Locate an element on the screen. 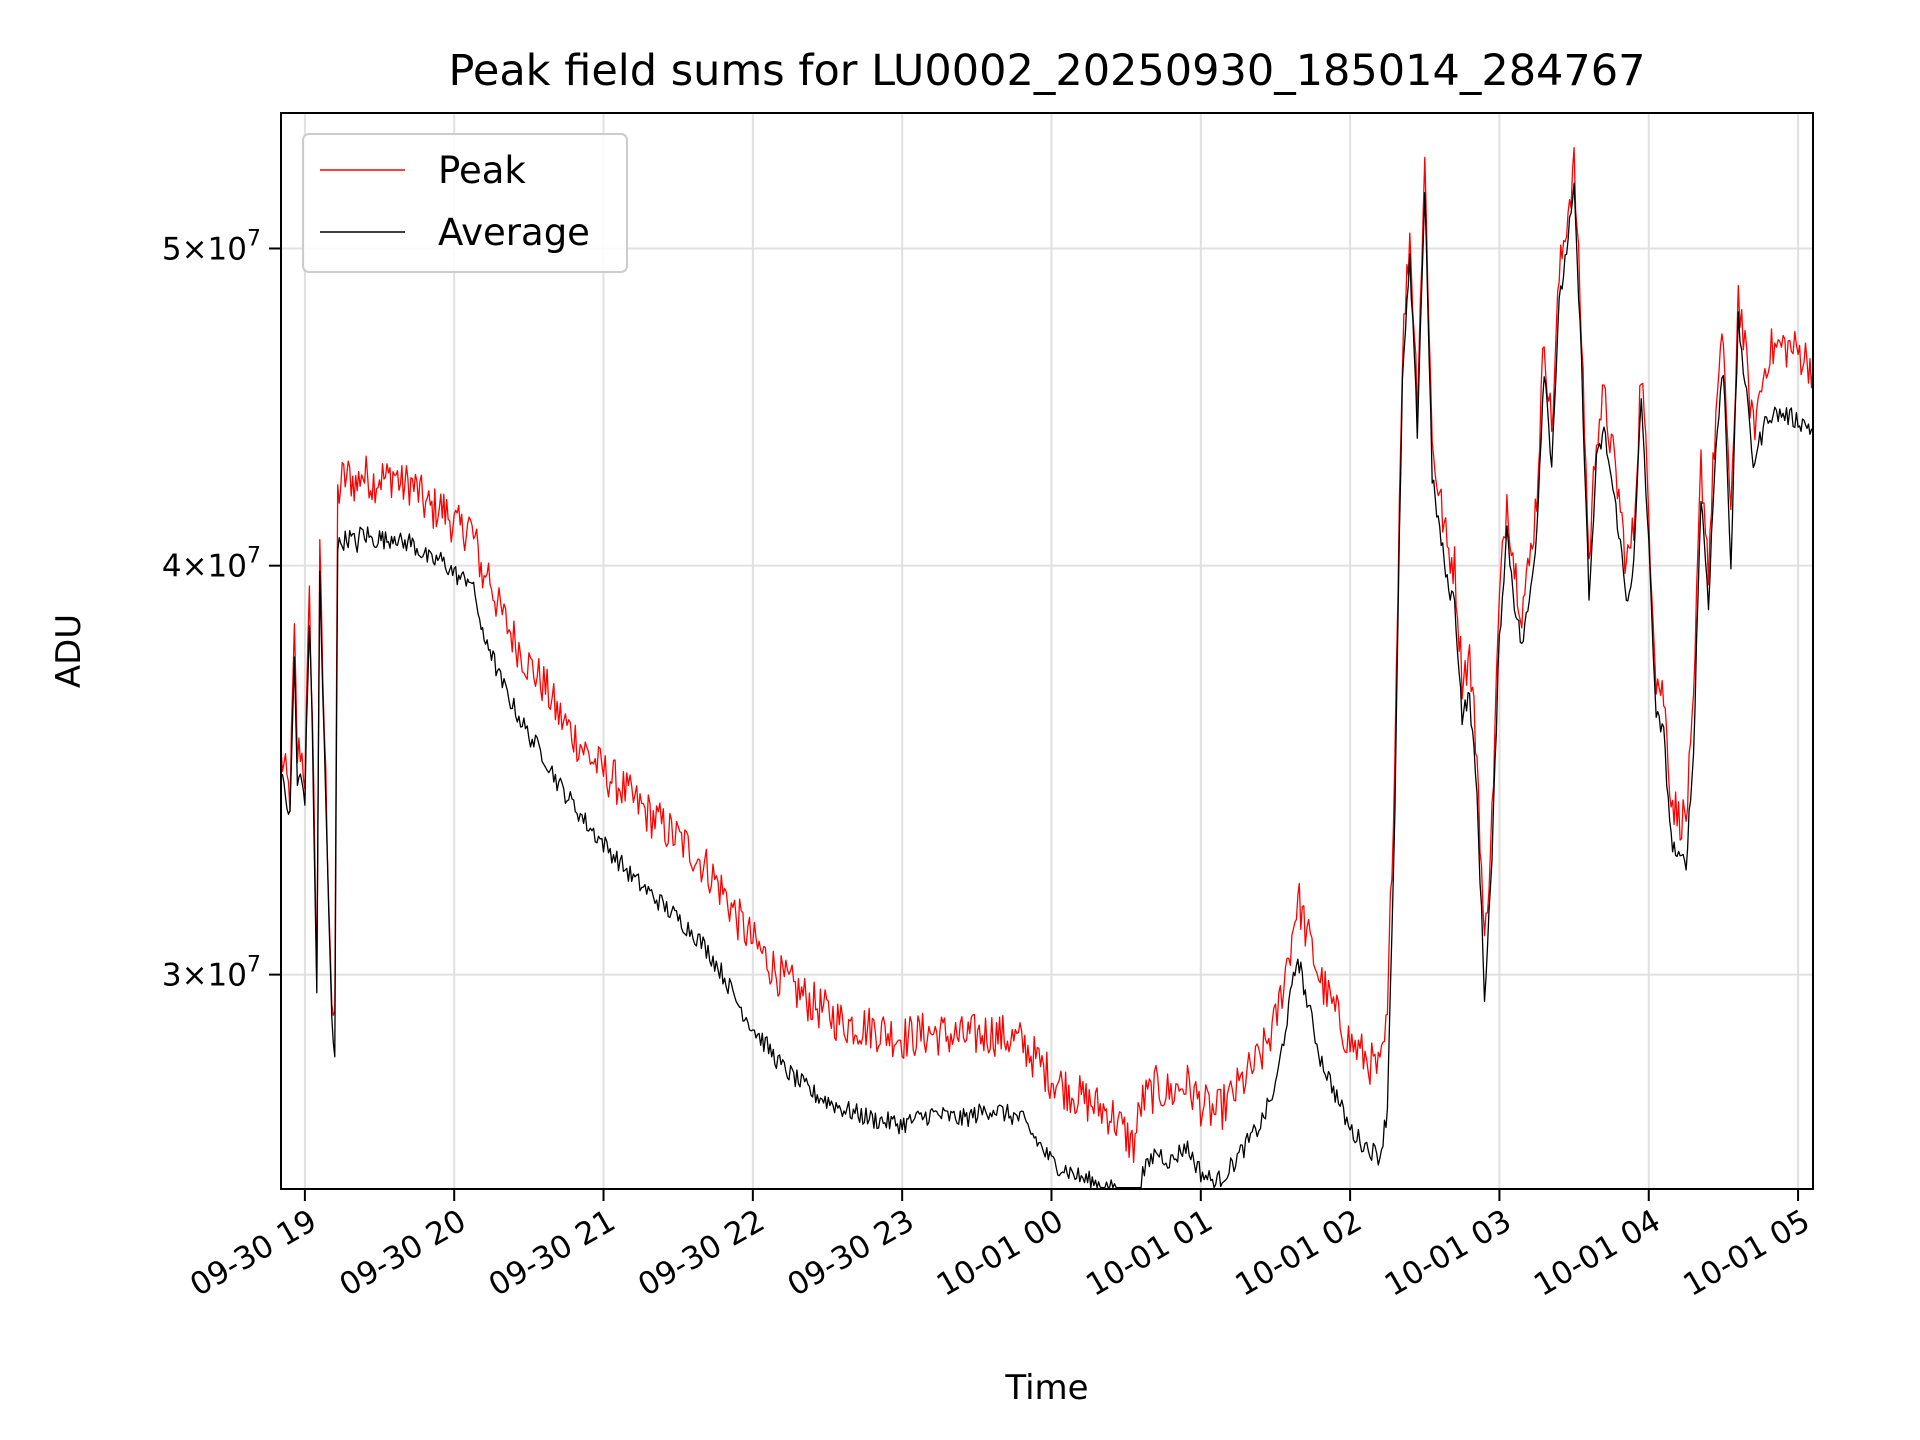  legend-box is located at coordinates (465, 203).